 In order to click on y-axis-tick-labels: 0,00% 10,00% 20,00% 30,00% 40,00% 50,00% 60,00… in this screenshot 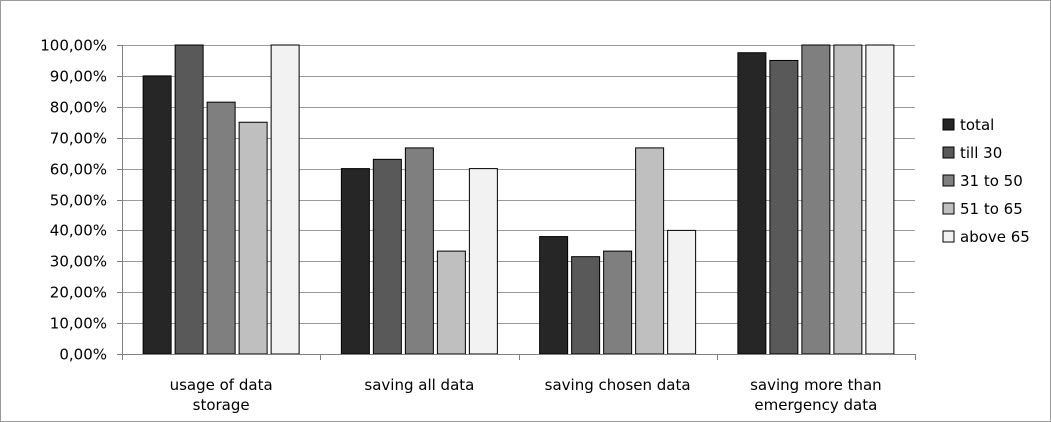, I will do `click(73, 200)`.